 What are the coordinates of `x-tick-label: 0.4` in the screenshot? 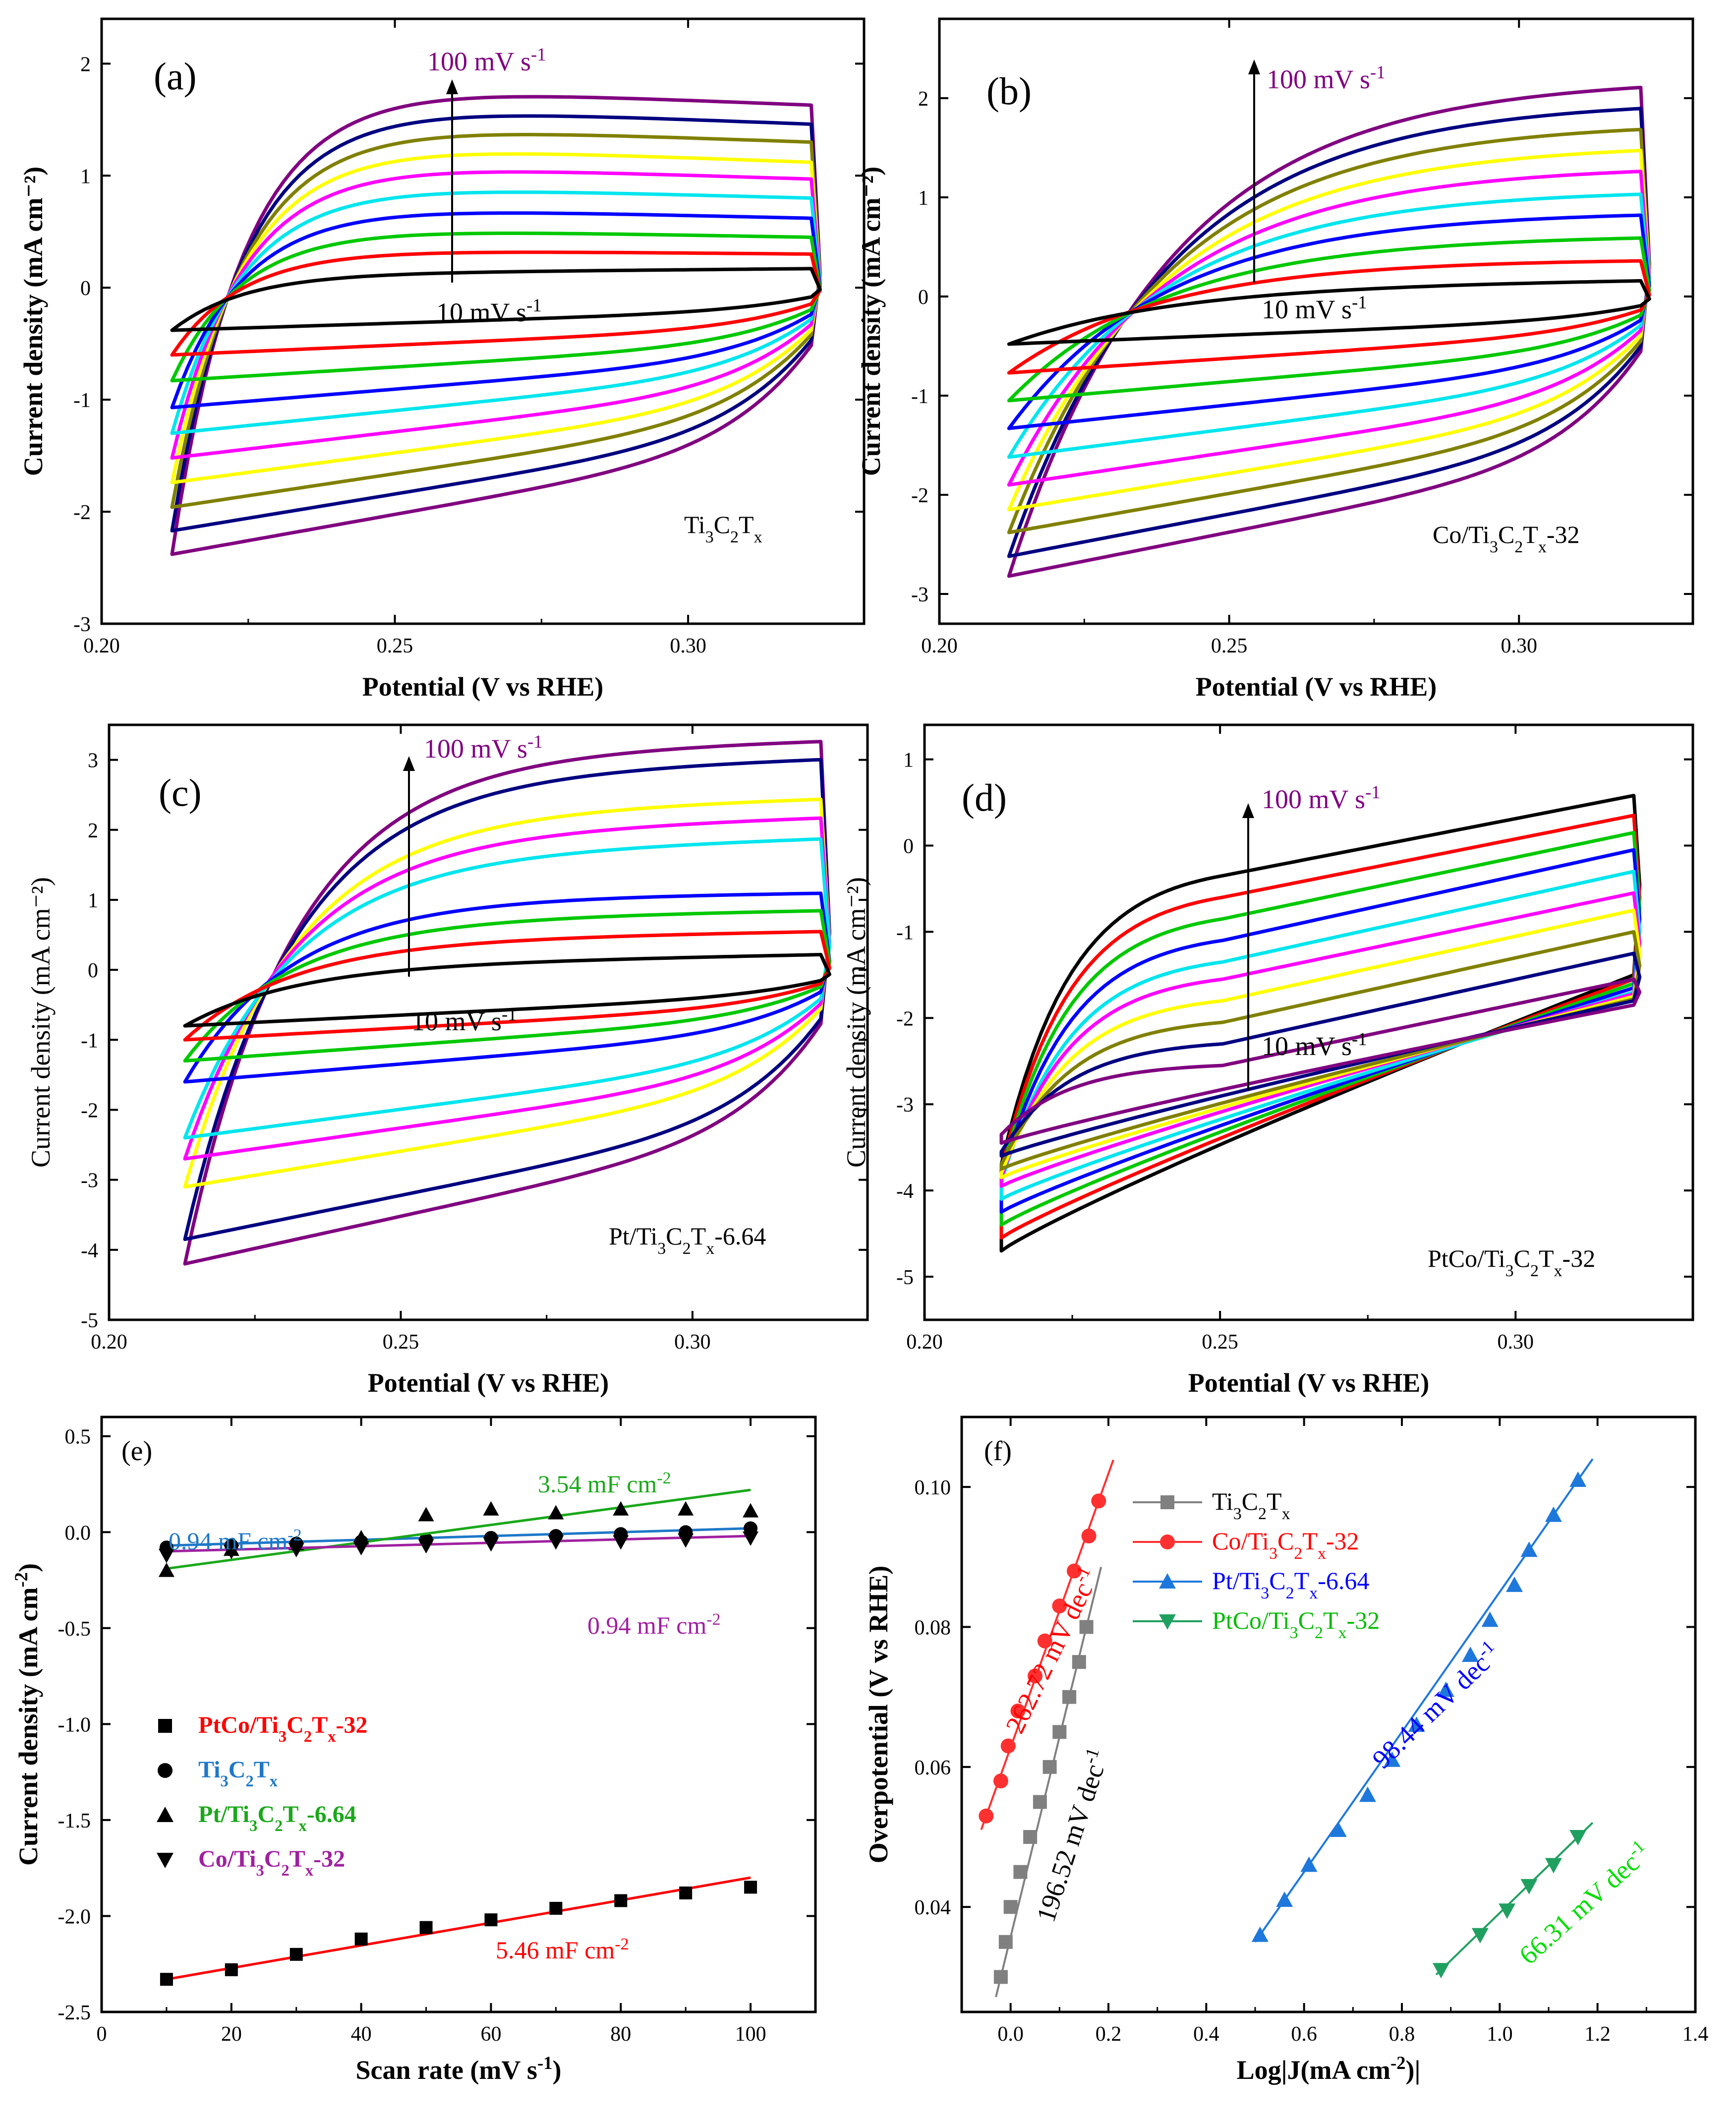 It's located at (1206, 2035).